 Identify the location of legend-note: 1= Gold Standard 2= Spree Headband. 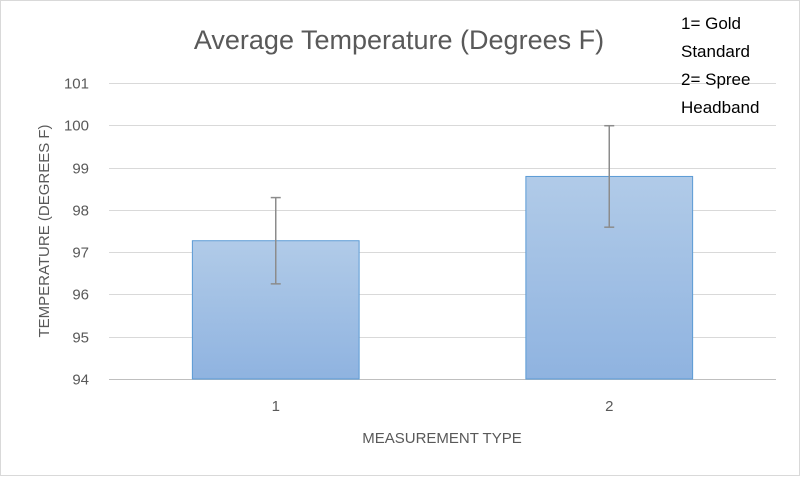
(720, 66).